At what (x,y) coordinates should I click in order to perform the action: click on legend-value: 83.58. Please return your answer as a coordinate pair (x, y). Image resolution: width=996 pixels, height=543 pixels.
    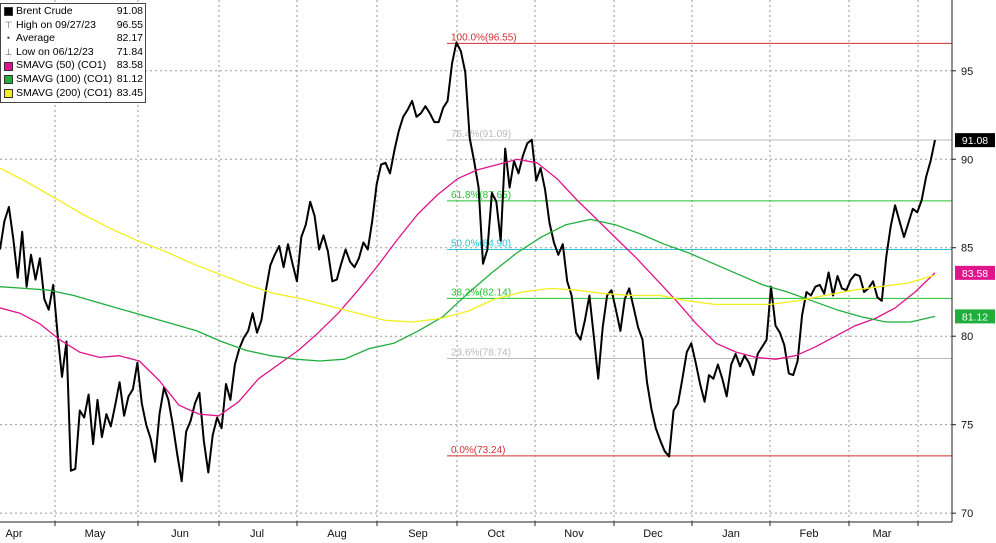
    Looking at the image, I should click on (129, 65).